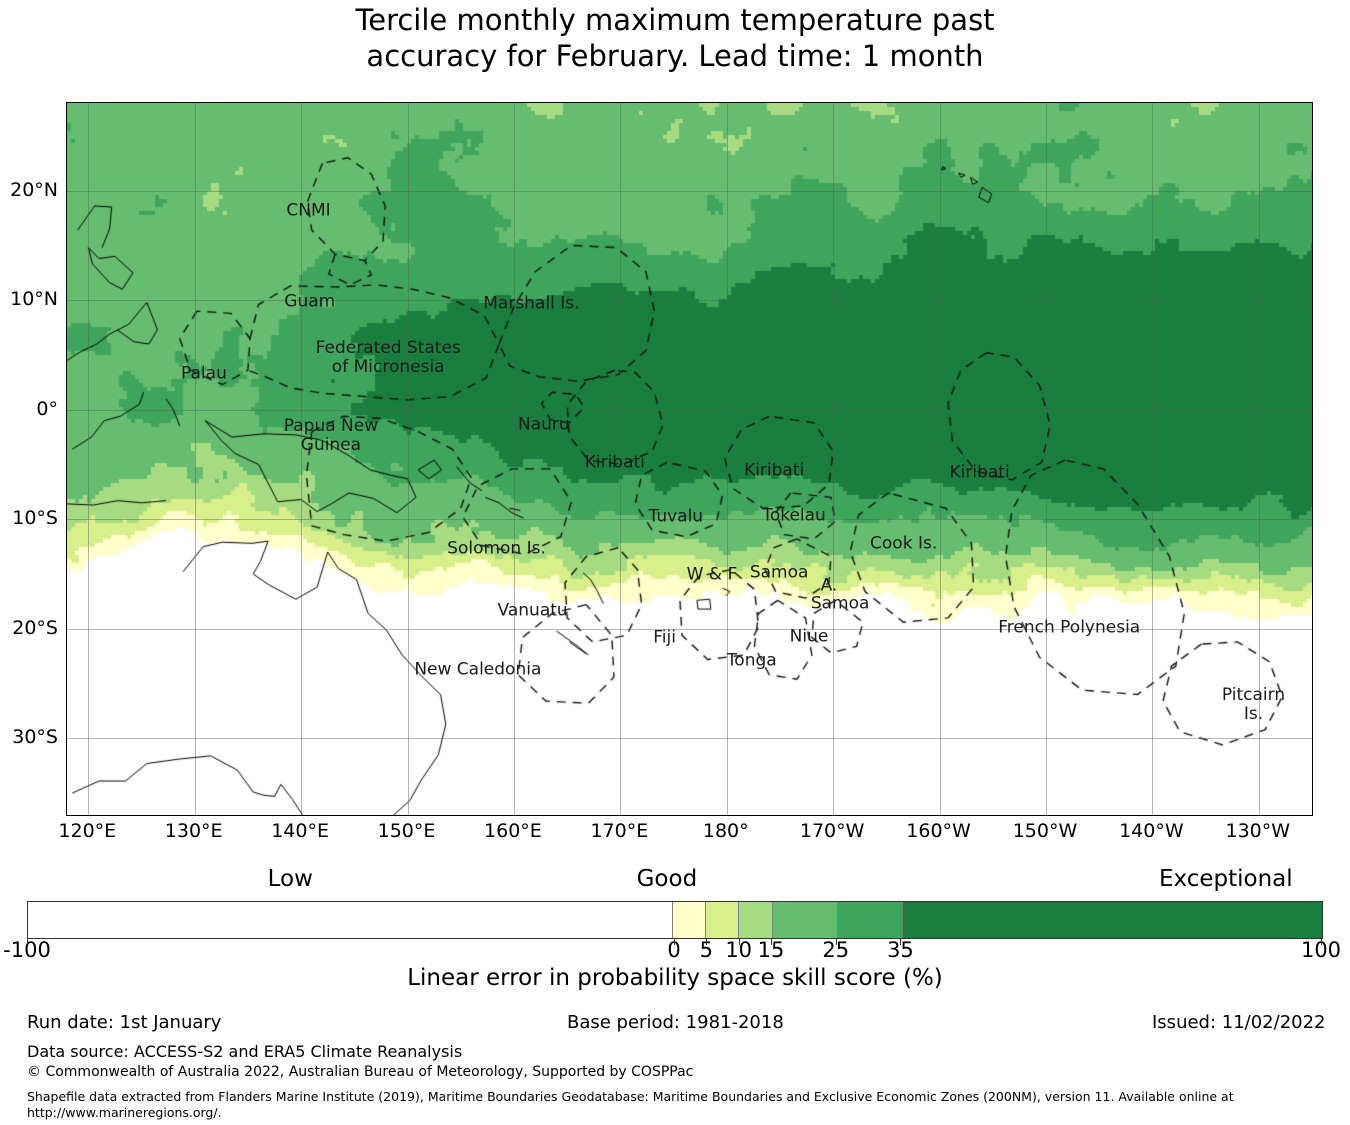  I want to click on x-tick-label-5: 170°E, so click(619, 831).